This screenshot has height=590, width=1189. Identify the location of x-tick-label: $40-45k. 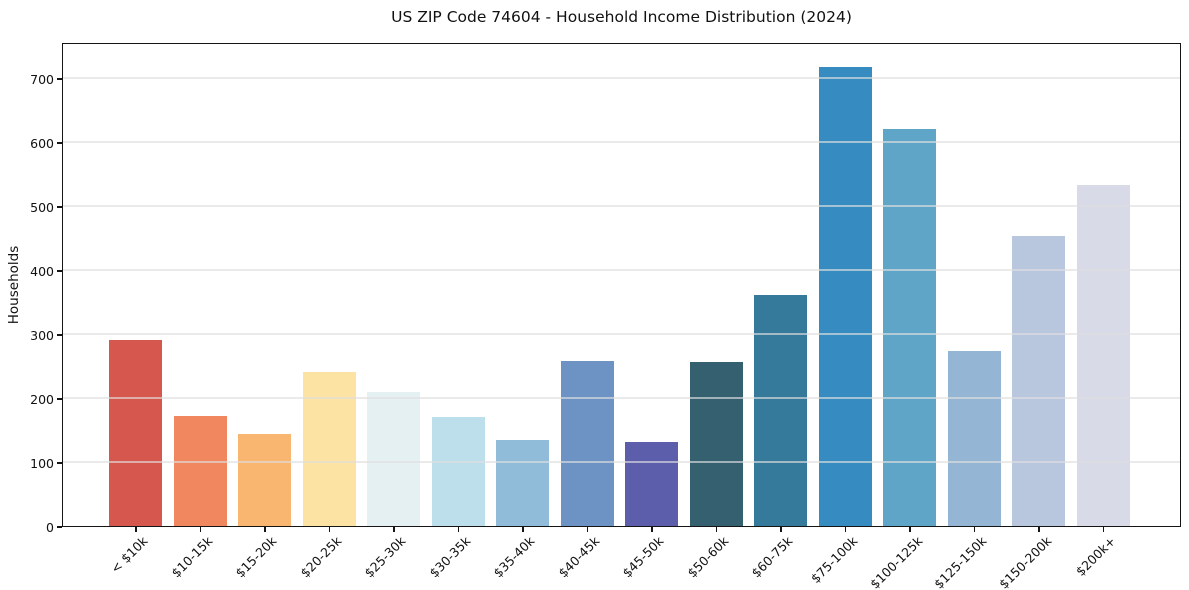
(579, 557).